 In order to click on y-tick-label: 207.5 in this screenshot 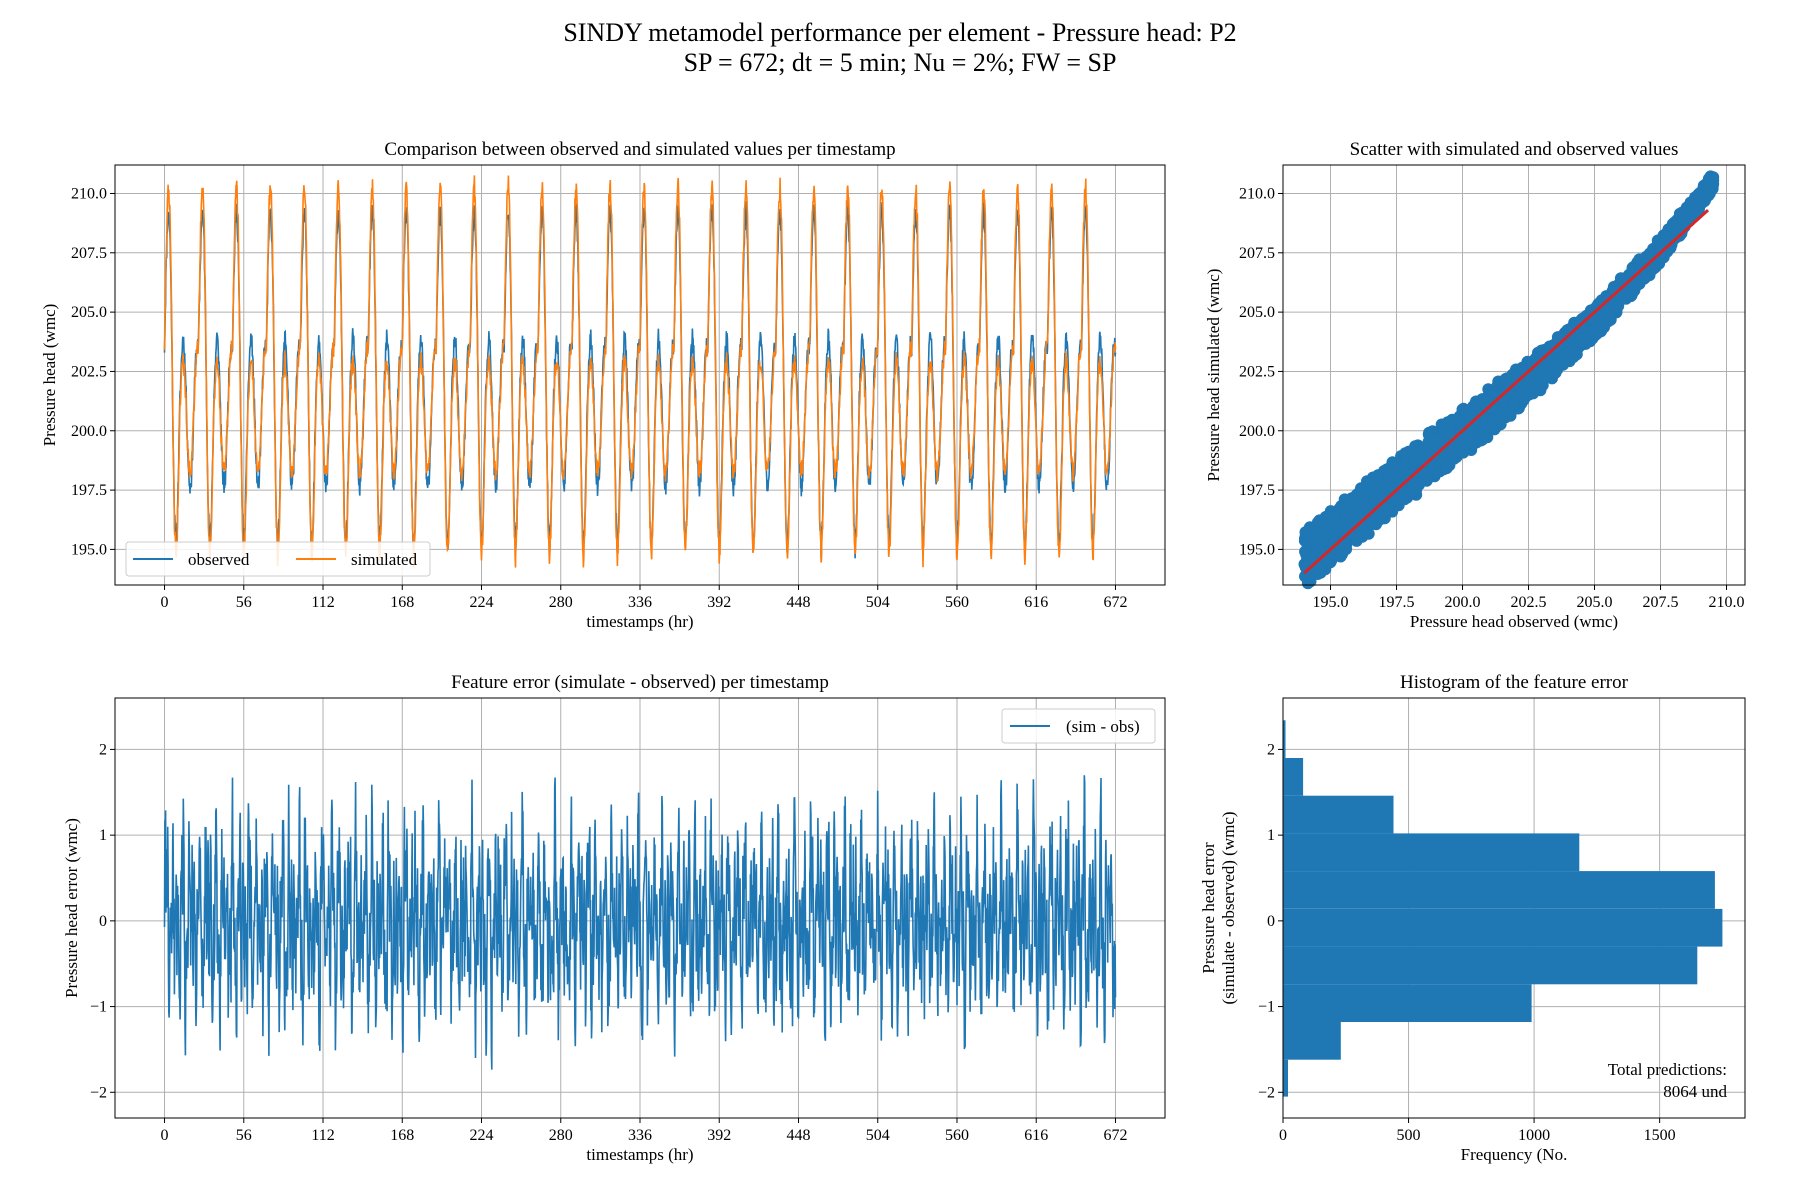, I will do `click(1257, 253)`.